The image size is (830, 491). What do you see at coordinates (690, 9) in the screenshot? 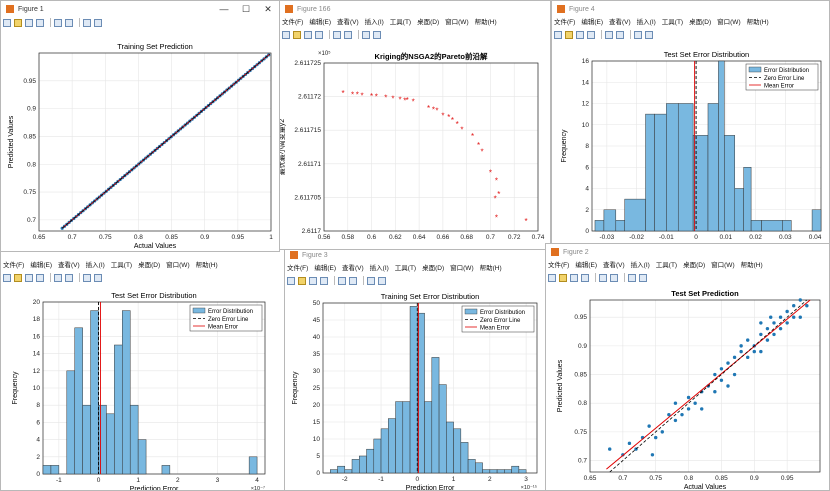
I see `figure4-titlebar: Figure 4` at bounding box center [690, 9].